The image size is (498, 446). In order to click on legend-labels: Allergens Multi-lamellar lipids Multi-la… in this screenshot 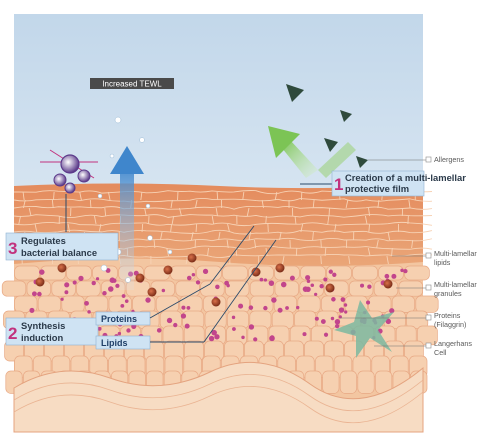, I will do `click(455, 256)`.